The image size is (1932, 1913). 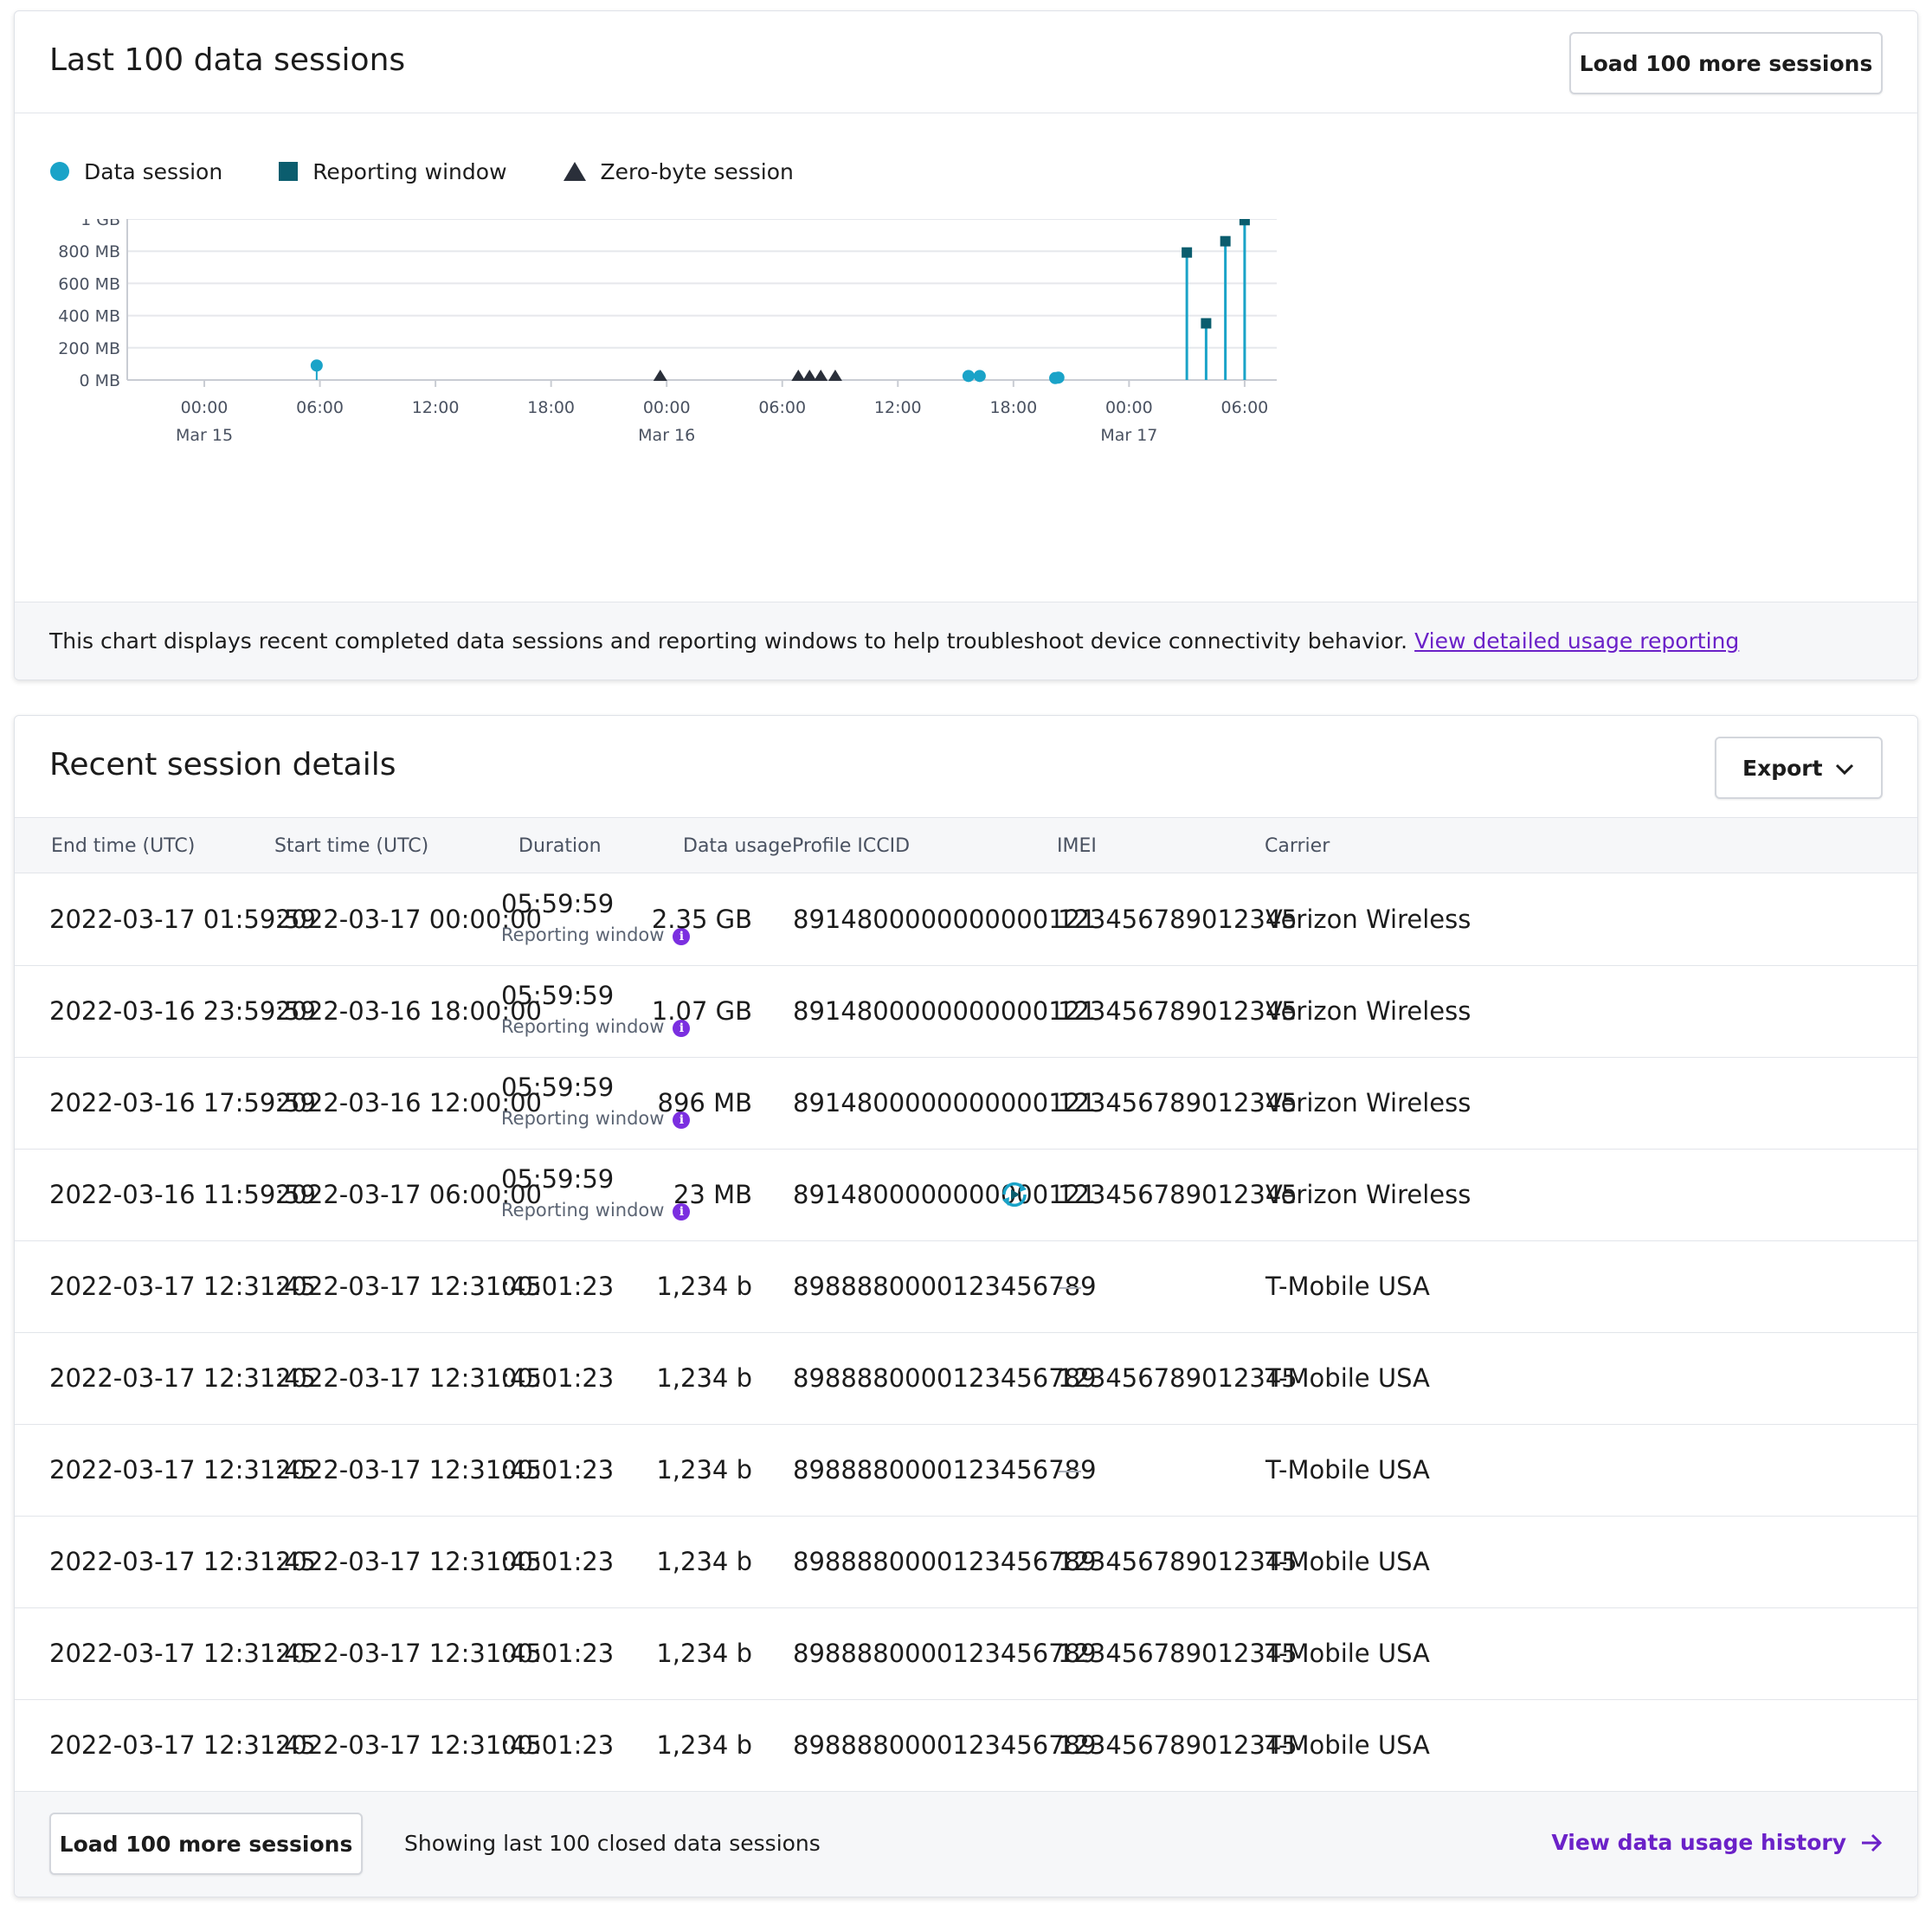 I want to click on x-tick-date-label: Mar 15, so click(x=204, y=435).